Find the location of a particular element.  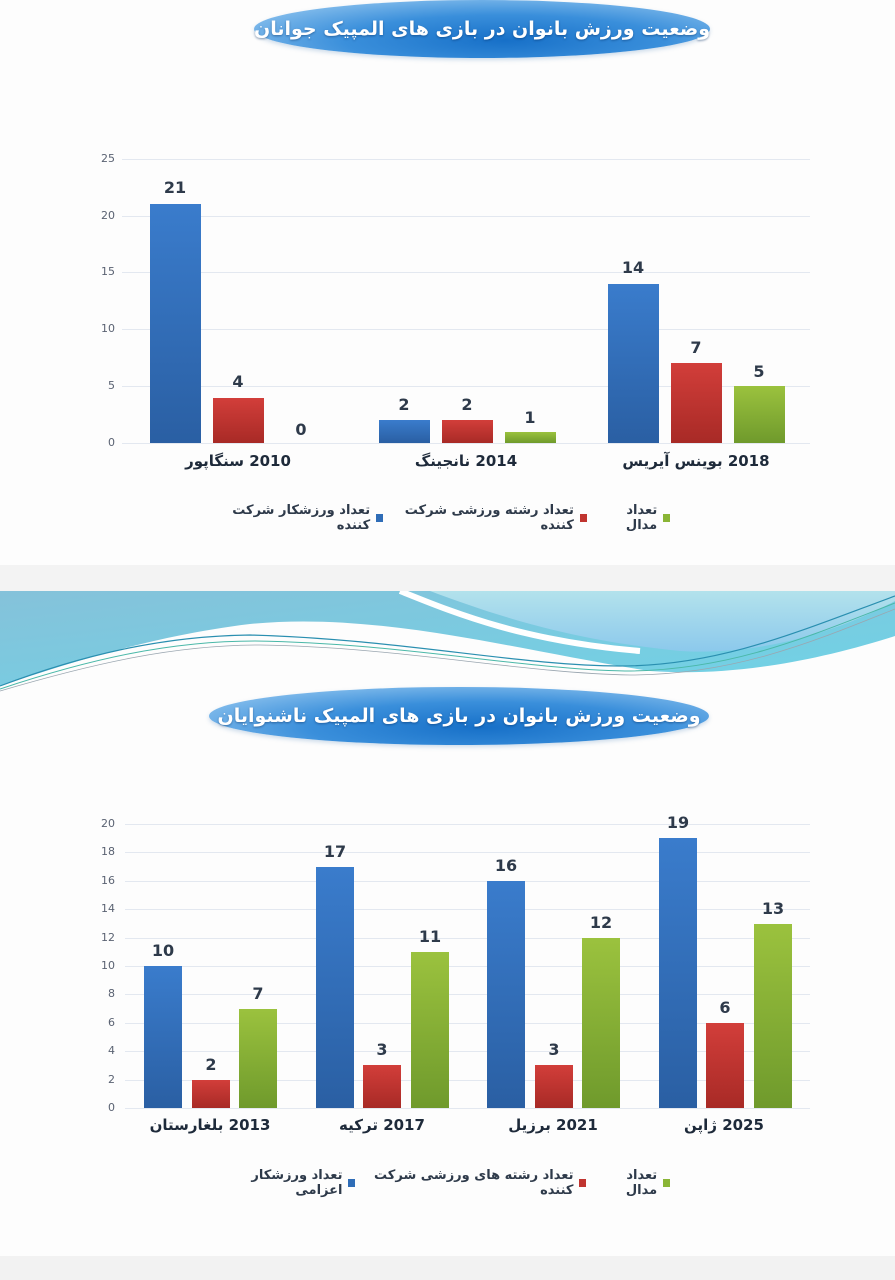

value-label: 0 is located at coordinates (301, 429).